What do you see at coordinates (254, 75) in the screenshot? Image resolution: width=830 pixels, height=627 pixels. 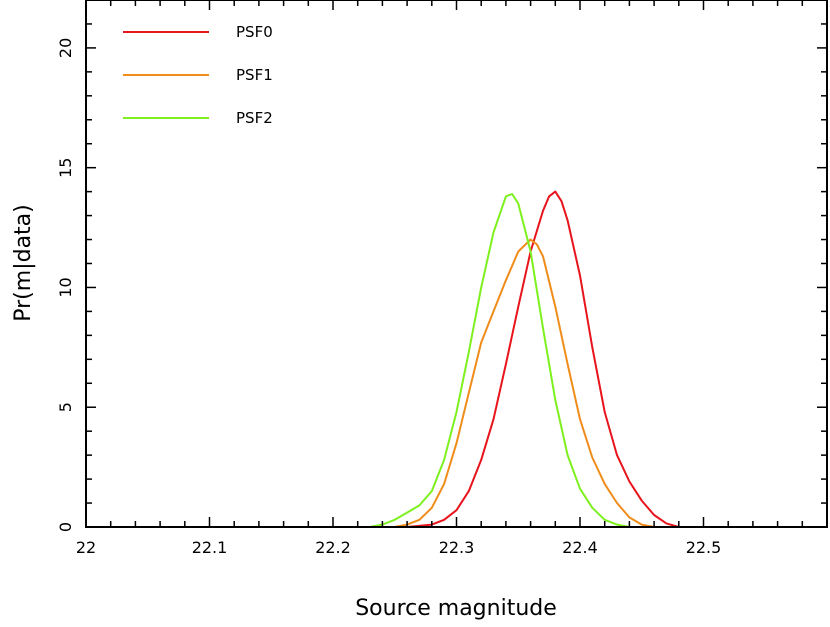 I see `legend-label-psf1: PSF1` at bounding box center [254, 75].